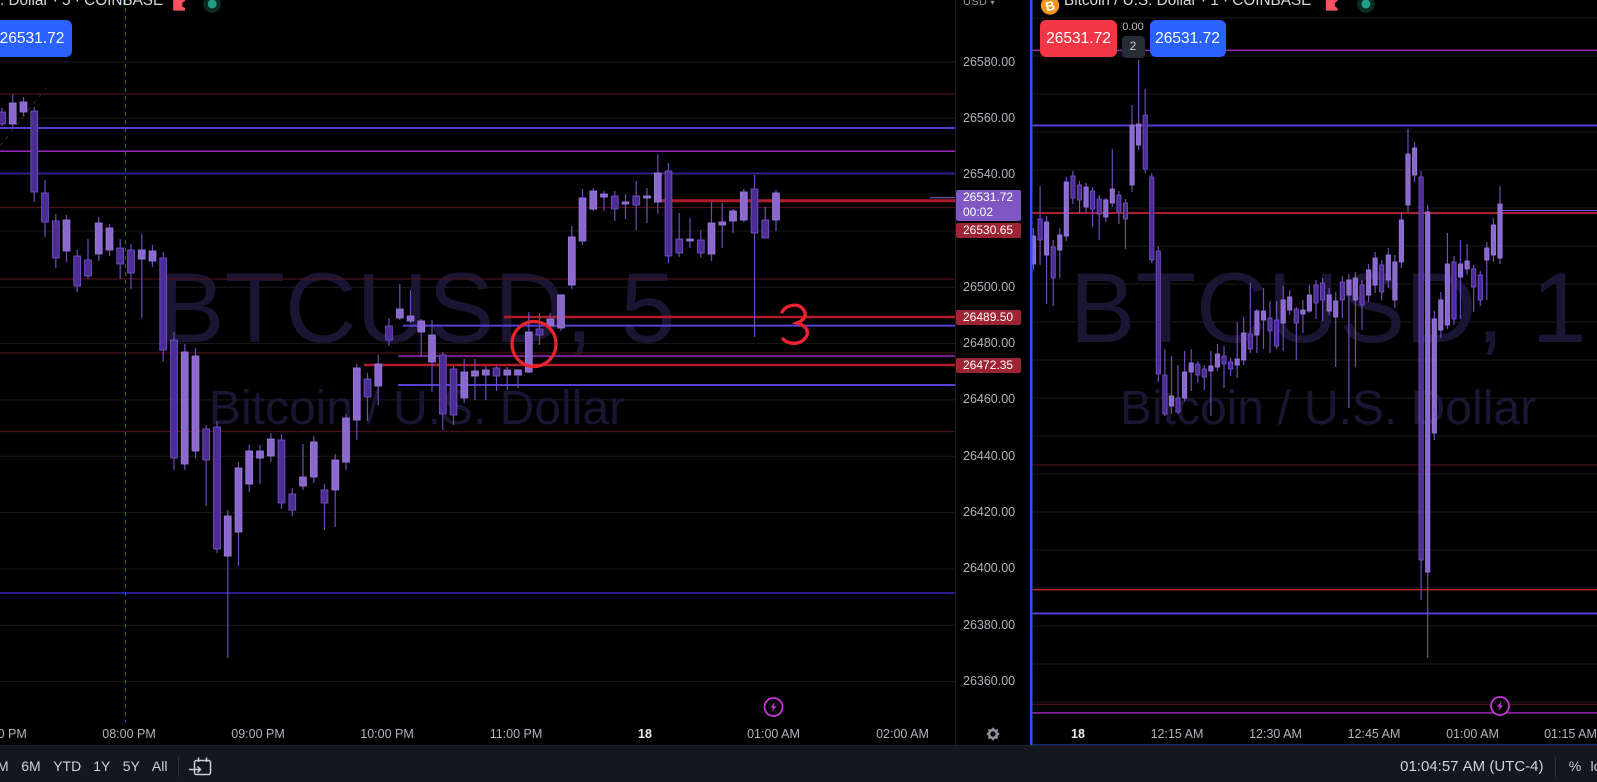  What do you see at coordinates (1050, 7) in the screenshot?
I see `svg-text: B` at bounding box center [1050, 7].